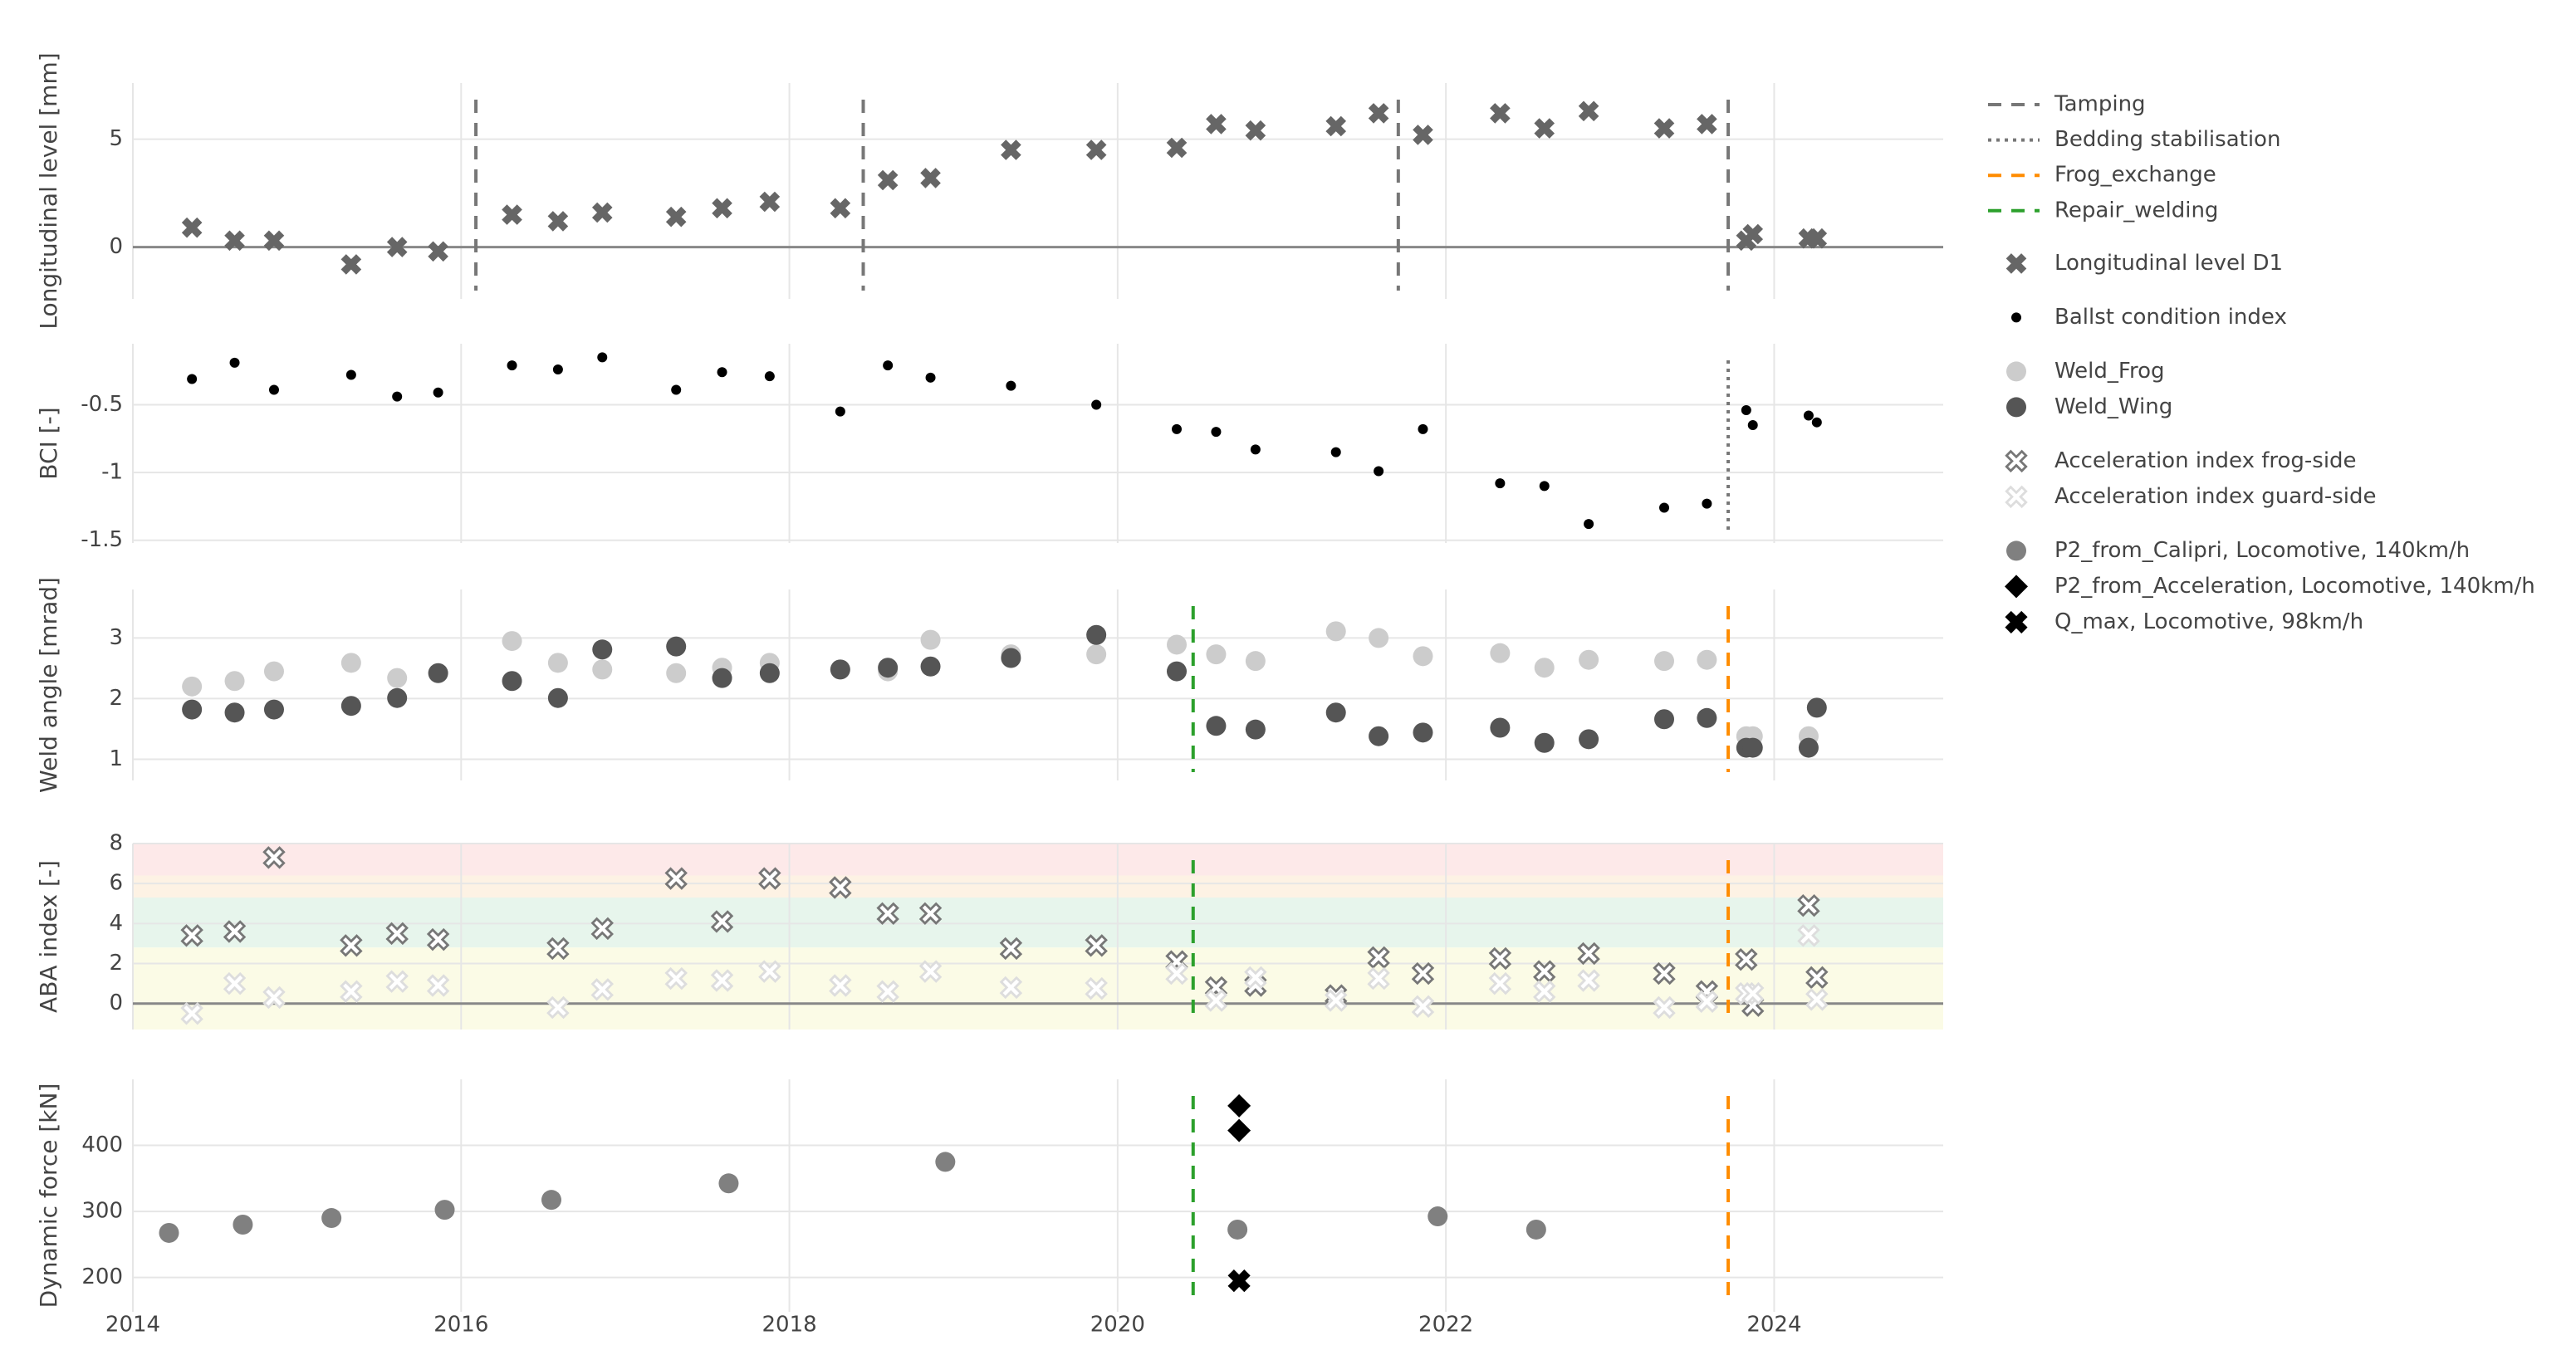 The width and height of the screenshot is (2576, 1350). What do you see at coordinates (116, 843) in the screenshot?
I see `y-tick-label: 8` at bounding box center [116, 843].